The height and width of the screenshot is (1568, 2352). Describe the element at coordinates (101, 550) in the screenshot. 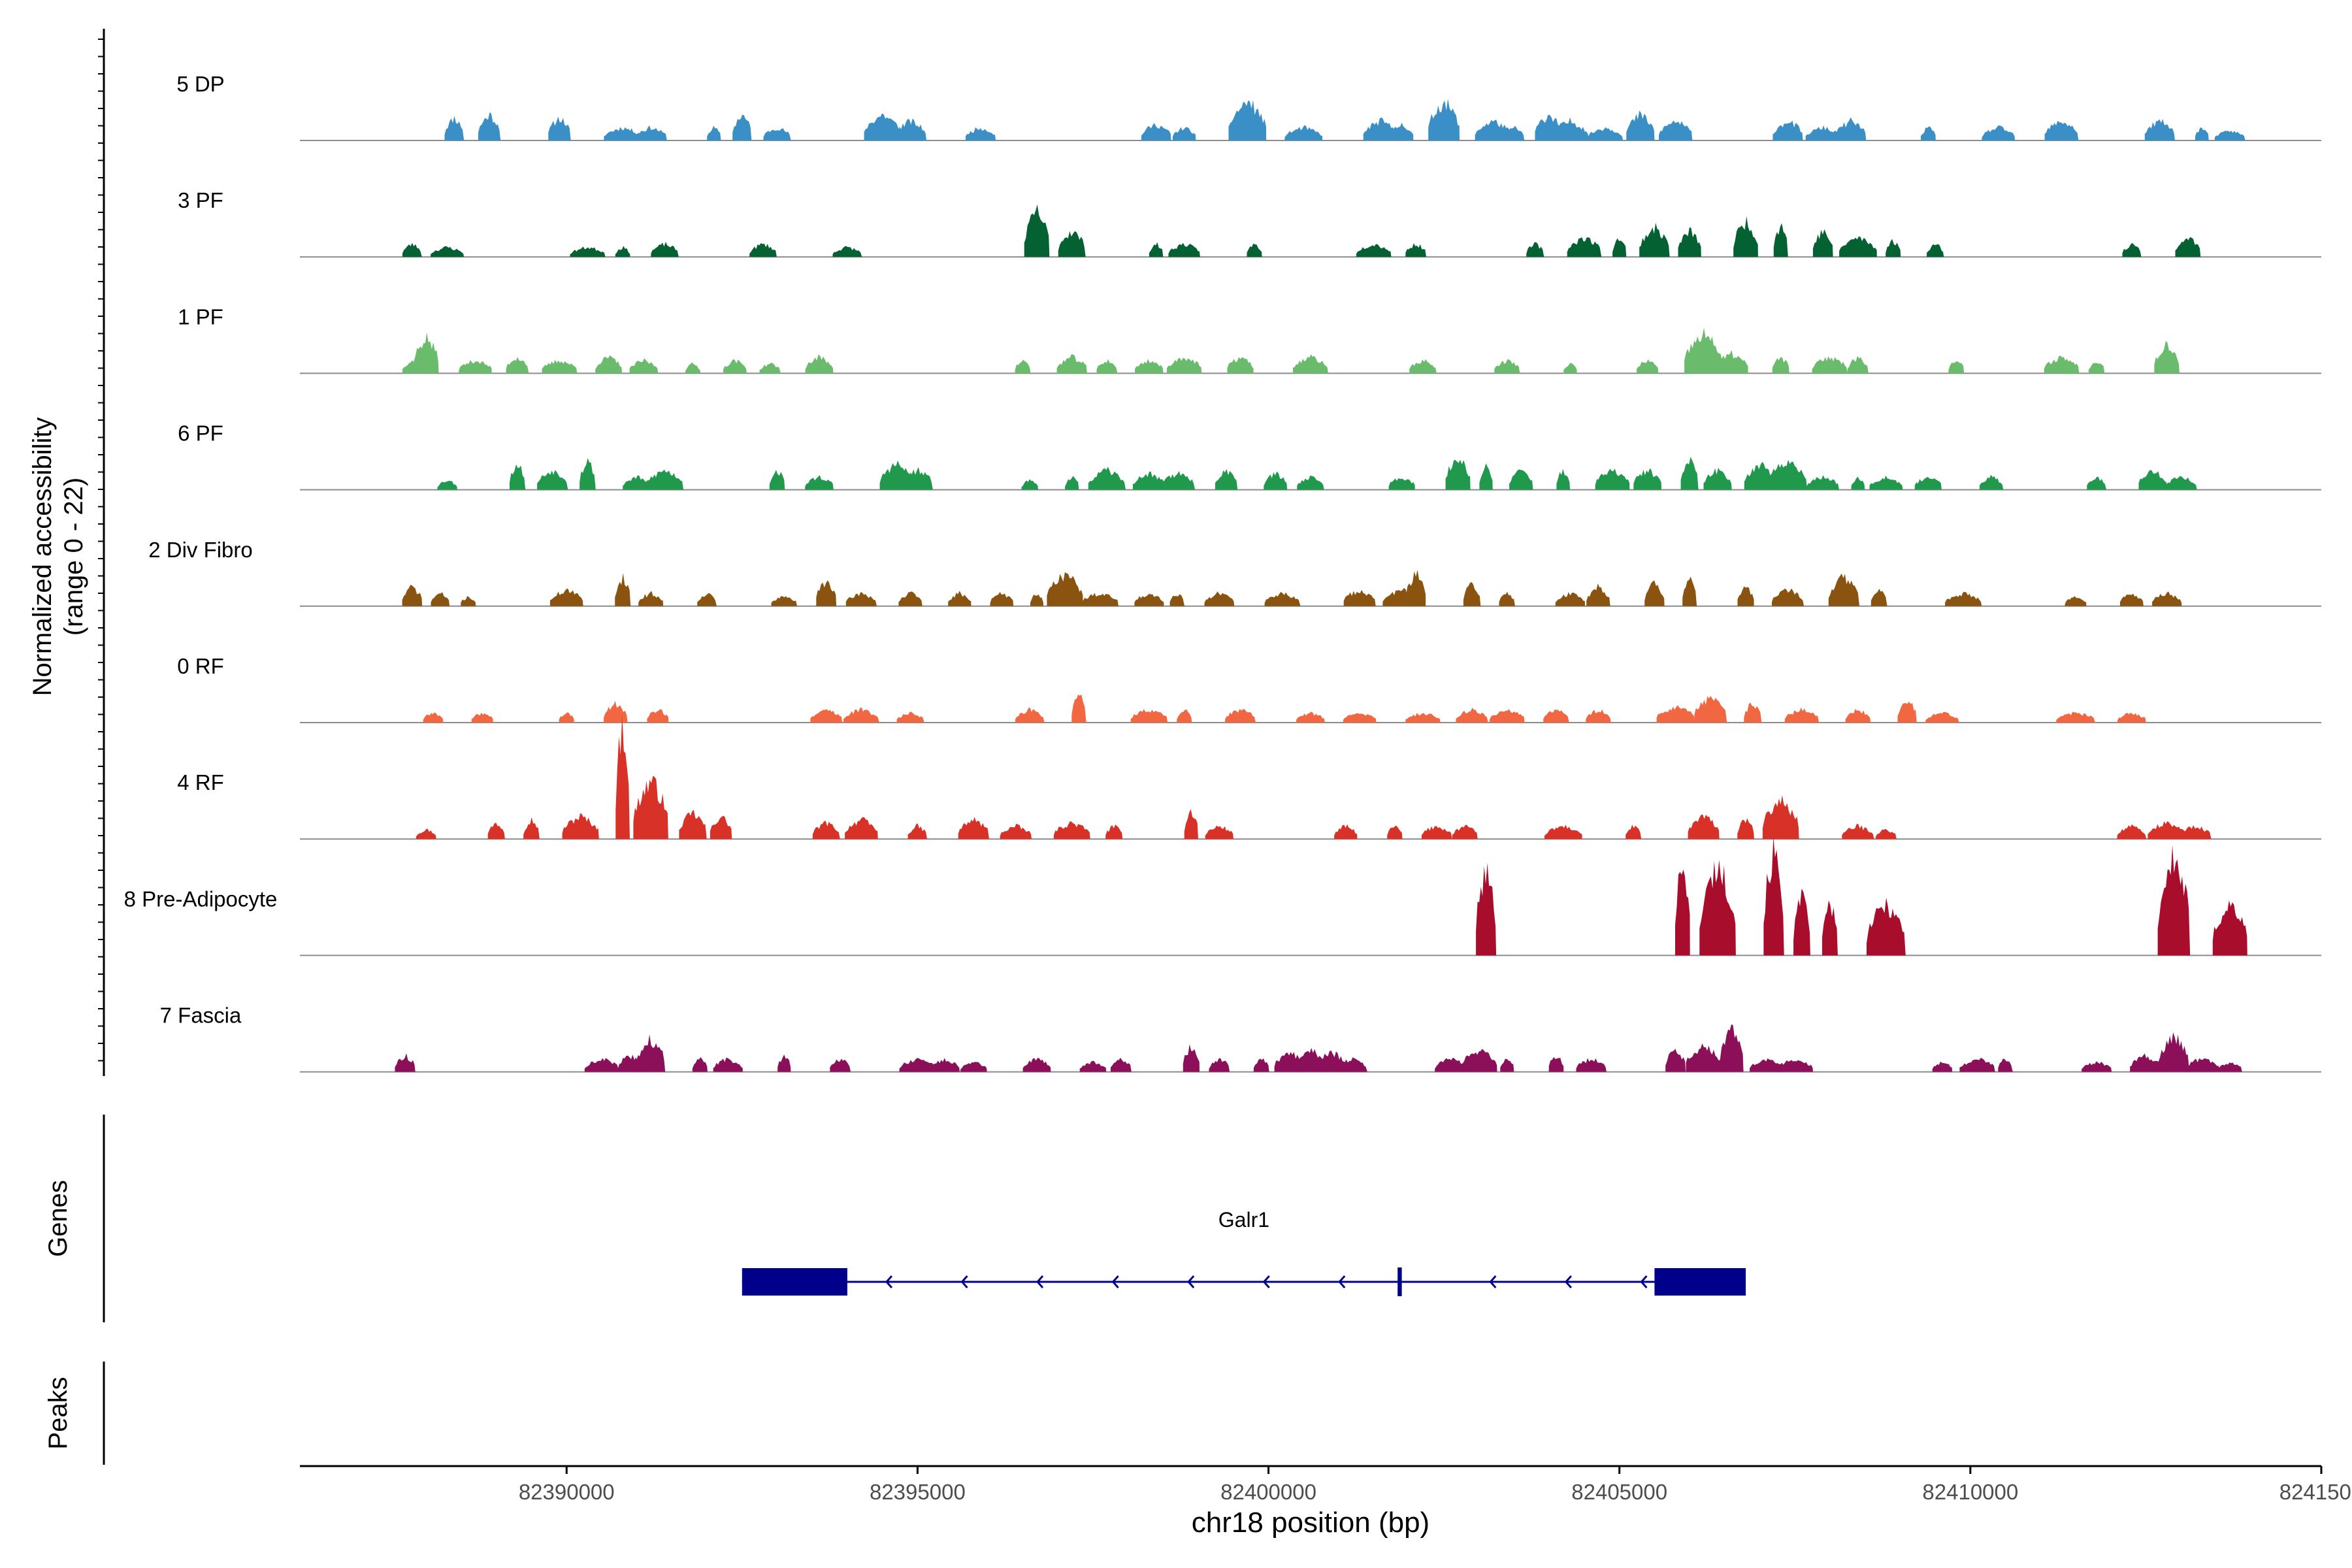

I see `coverage-y-ticks` at that location.